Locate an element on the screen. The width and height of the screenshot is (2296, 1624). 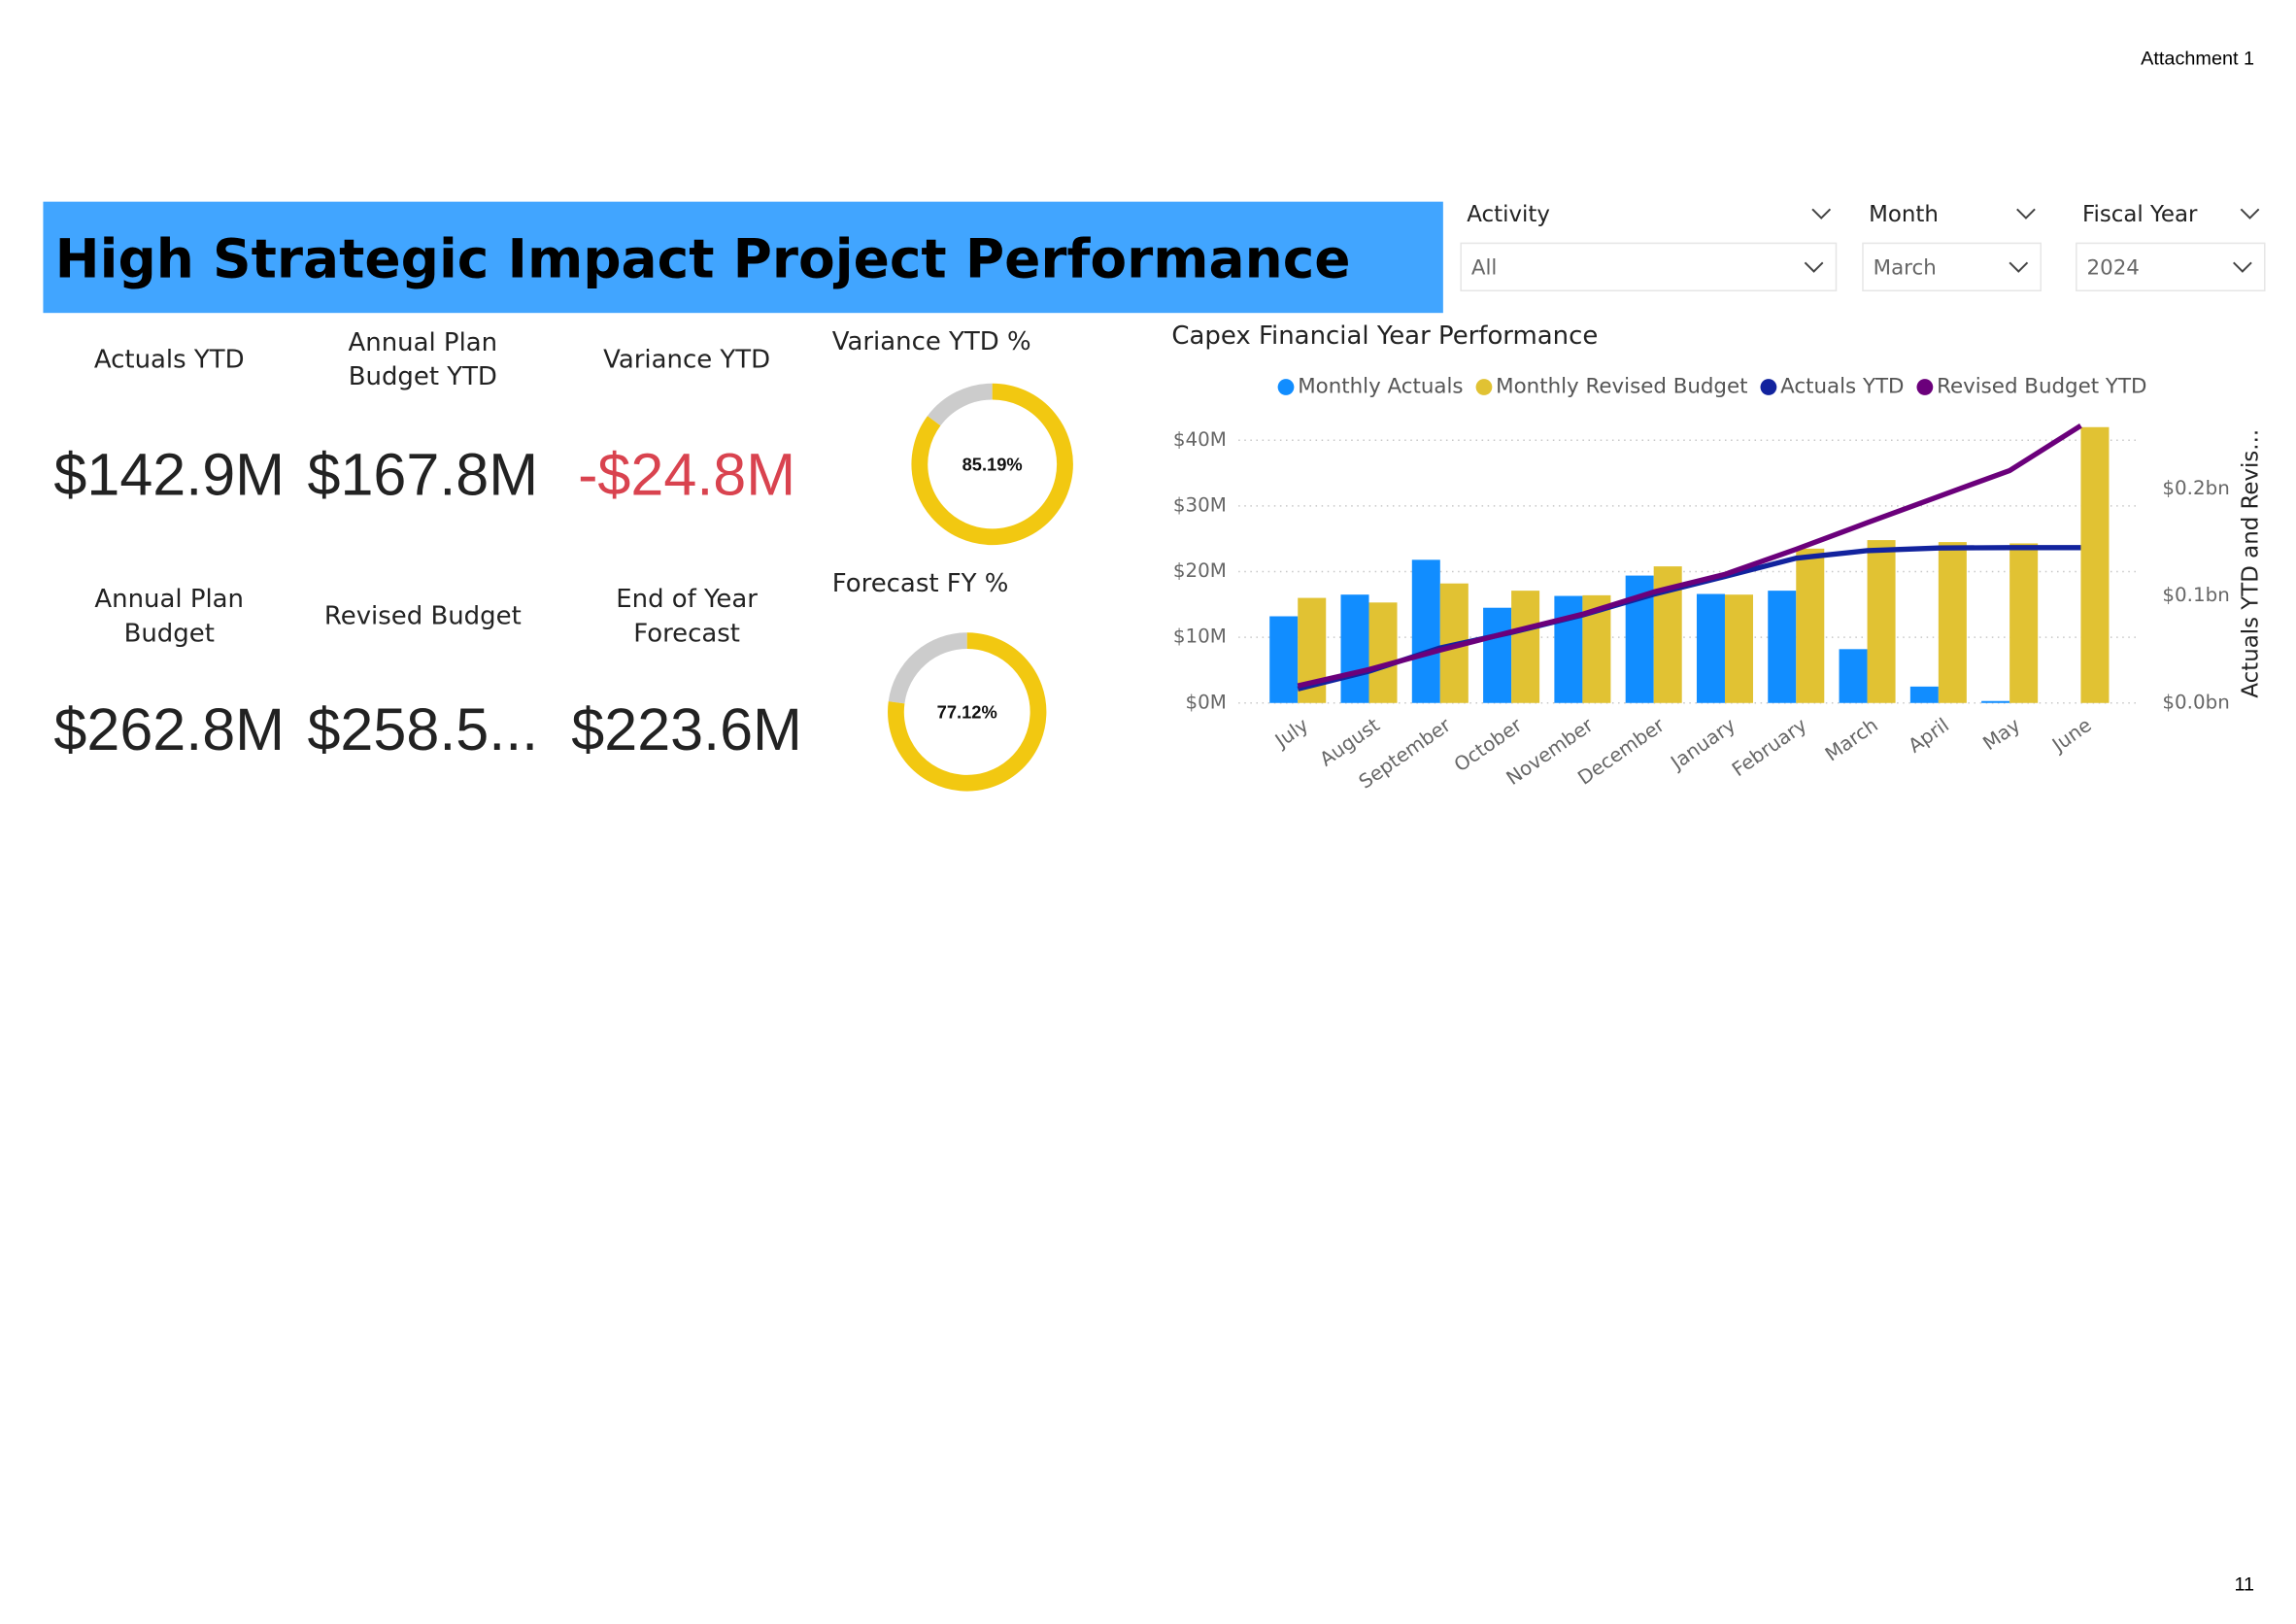
donut-label: 77.12% is located at coordinates (967, 711).